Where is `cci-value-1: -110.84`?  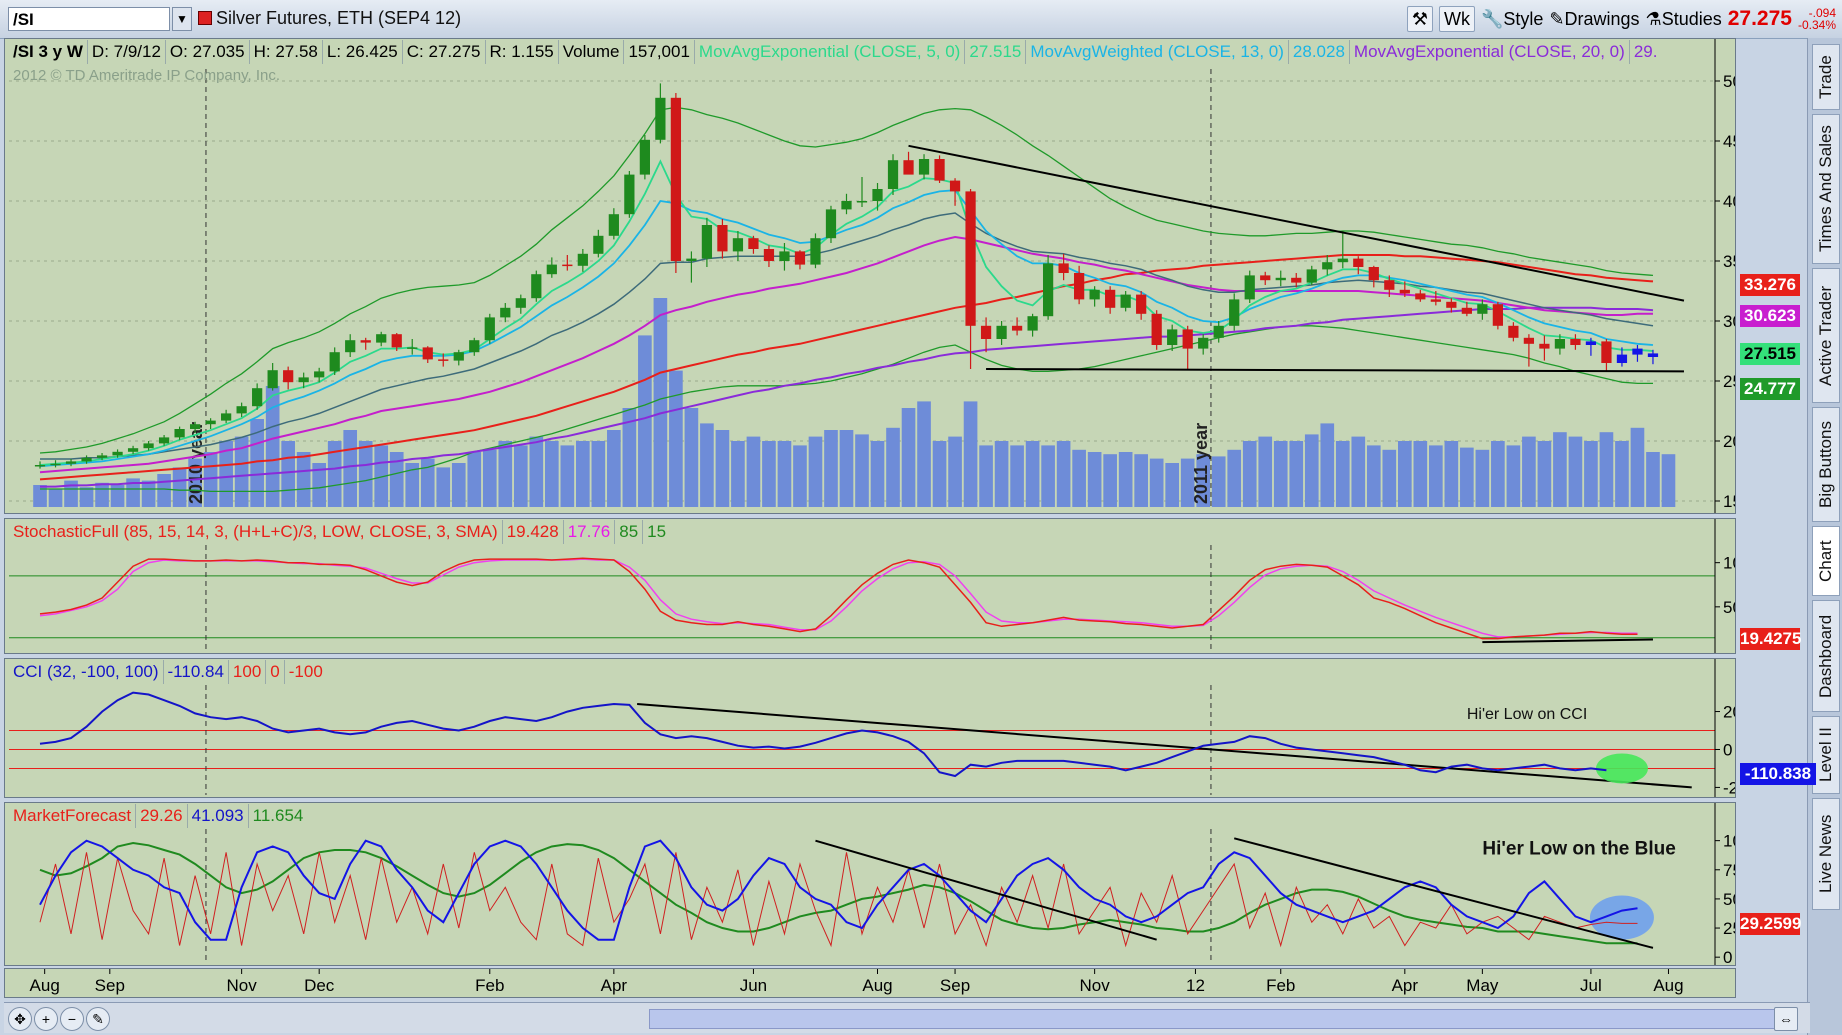
cci-value-1: -110.84 is located at coordinates (196, 672).